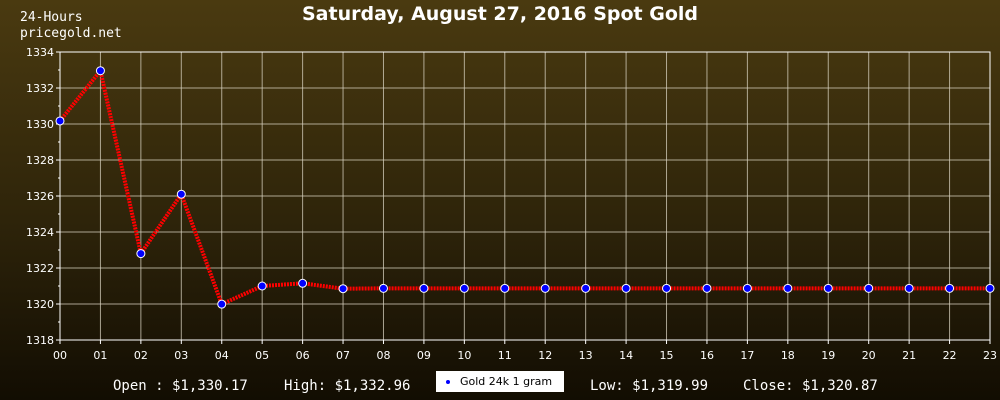 Image resolution: width=1000 pixels, height=400 pixels. Describe the element at coordinates (424, 355) in the screenshot. I see `x-tick-label: 09` at that location.